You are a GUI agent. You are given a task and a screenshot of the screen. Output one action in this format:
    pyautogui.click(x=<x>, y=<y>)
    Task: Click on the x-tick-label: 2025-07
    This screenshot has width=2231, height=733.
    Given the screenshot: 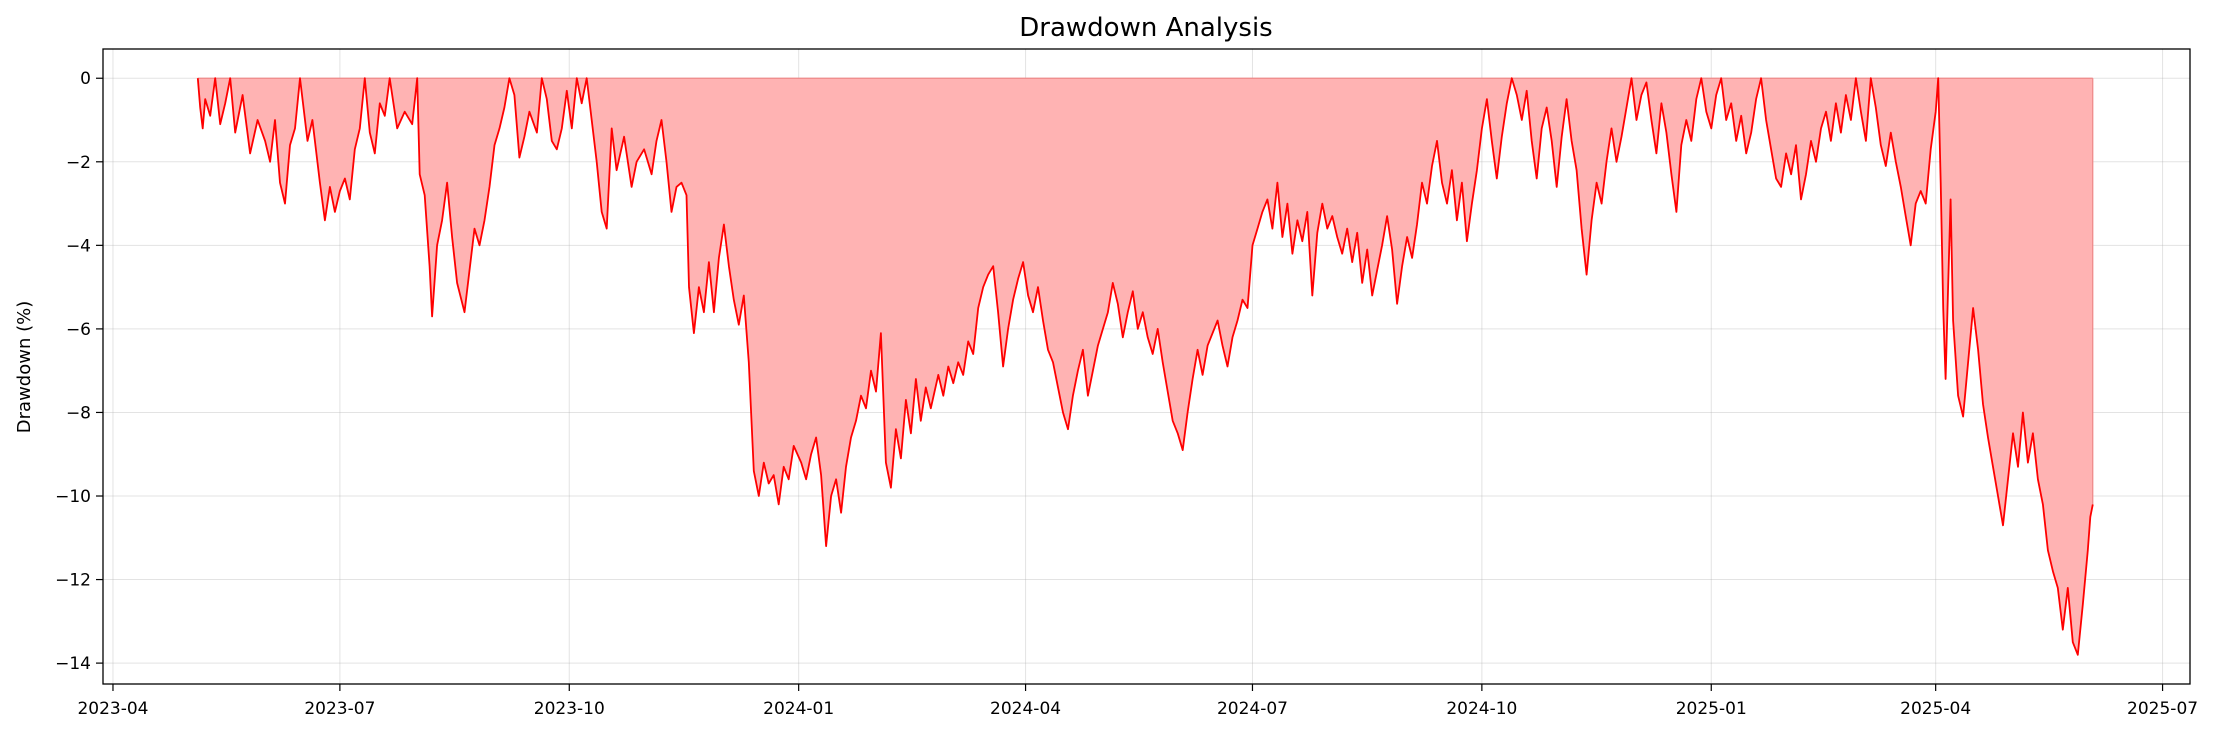 What is the action you would take?
    pyautogui.click(x=2162, y=709)
    